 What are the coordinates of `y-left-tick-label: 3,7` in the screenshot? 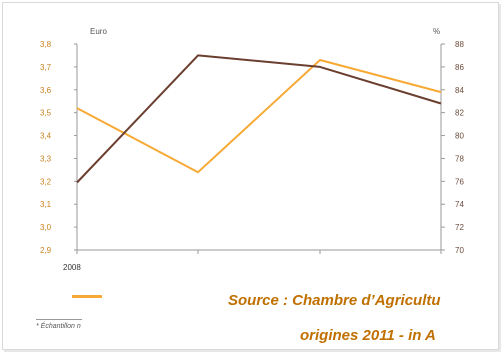 It's located at (46, 67).